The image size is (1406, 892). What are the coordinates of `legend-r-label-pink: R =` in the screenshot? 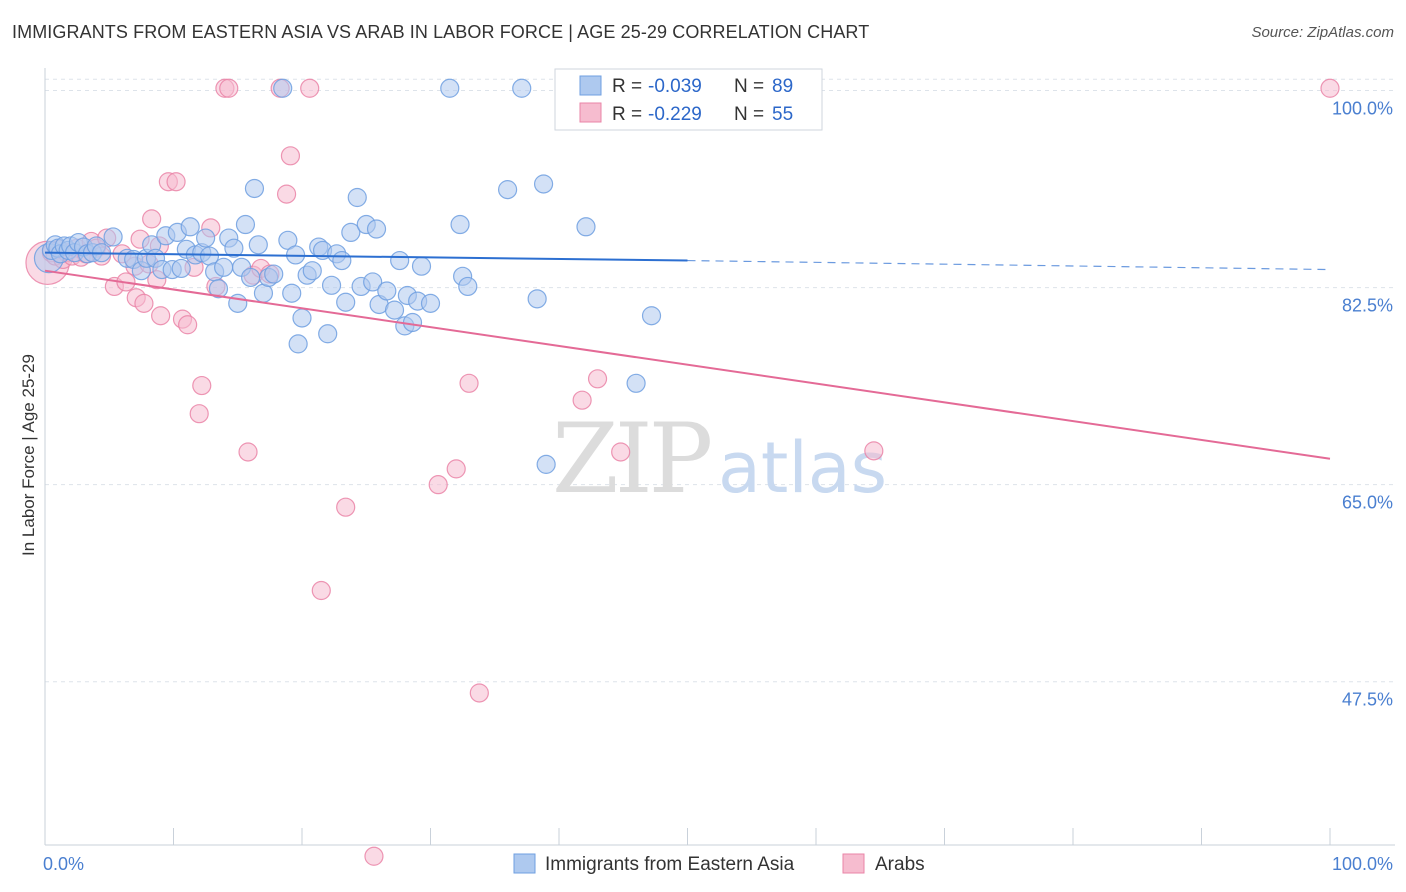 It's located at (627, 114).